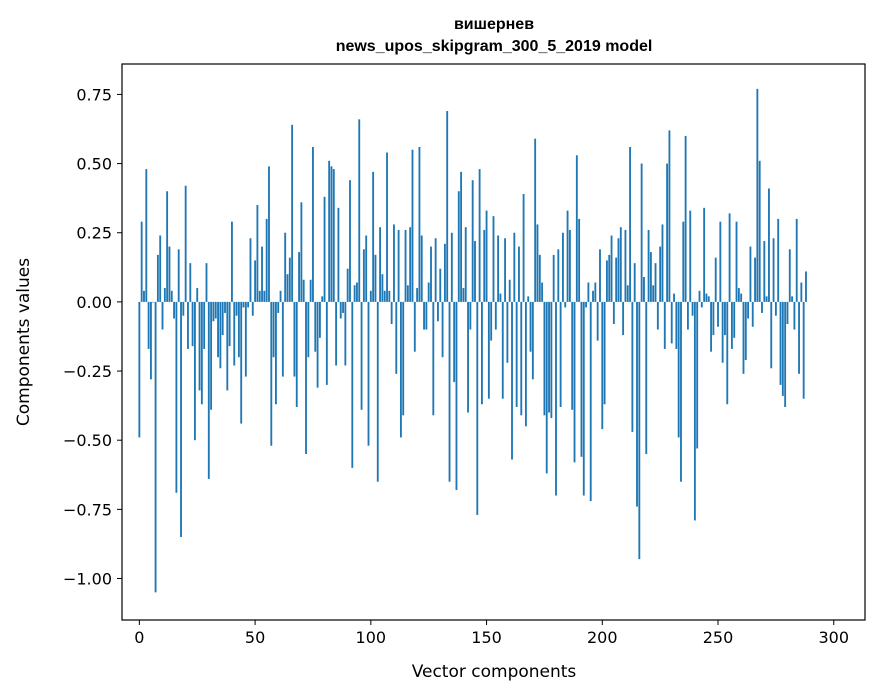 The height and width of the screenshot is (696, 880). What do you see at coordinates (486, 637) in the screenshot?
I see `x-tick-label: 150` at bounding box center [486, 637].